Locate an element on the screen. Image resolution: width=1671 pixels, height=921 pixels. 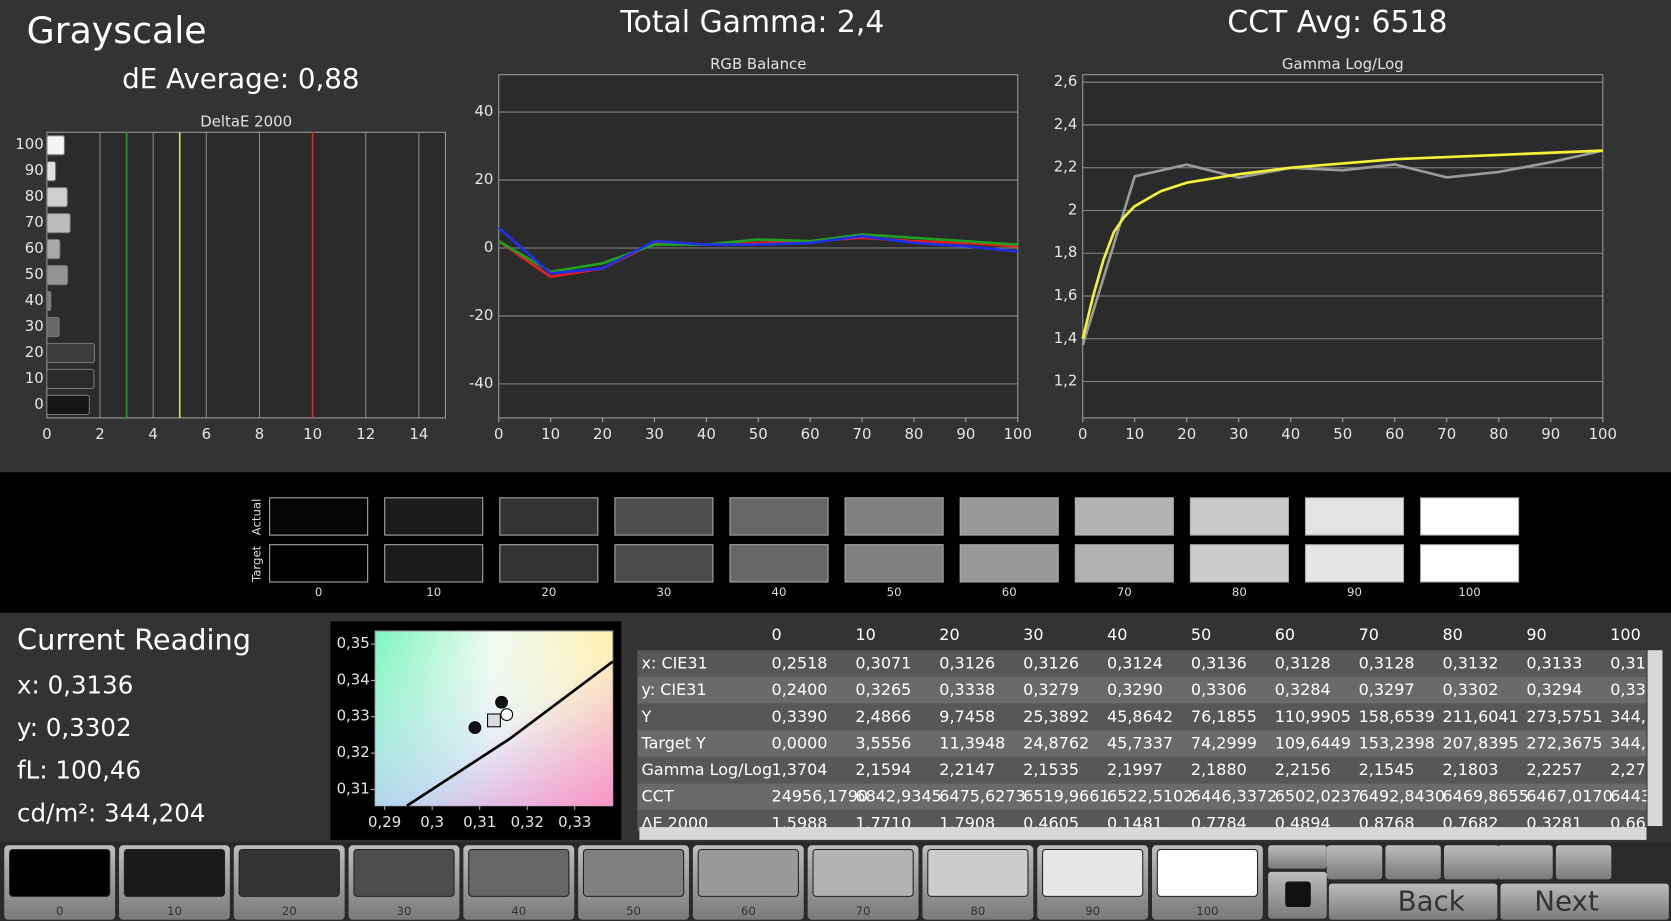
table-cell: 6492,8430 is located at coordinates (1402, 796).